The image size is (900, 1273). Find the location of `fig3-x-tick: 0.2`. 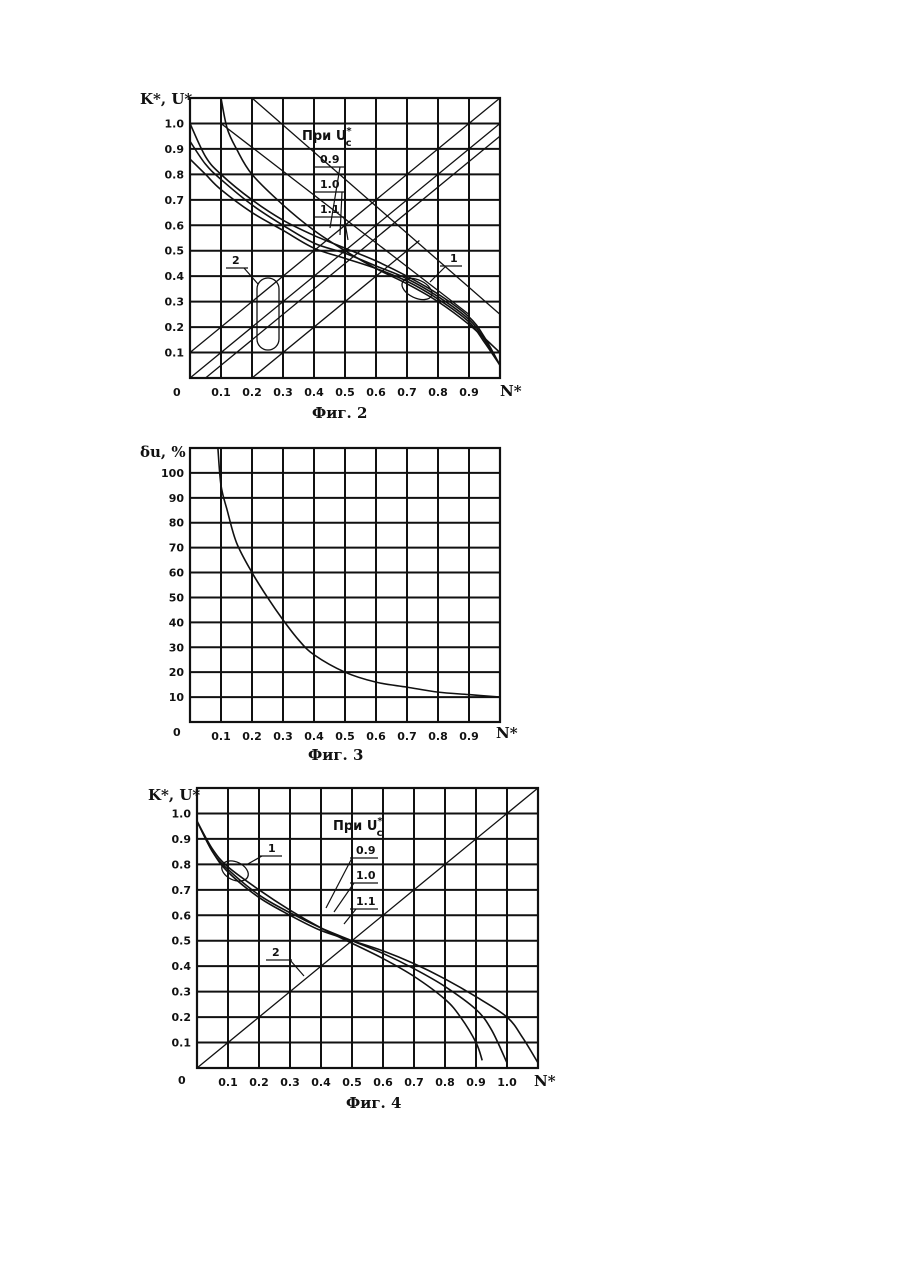

fig3-x-tick: 0.2 is located at coordinates (252, 736).